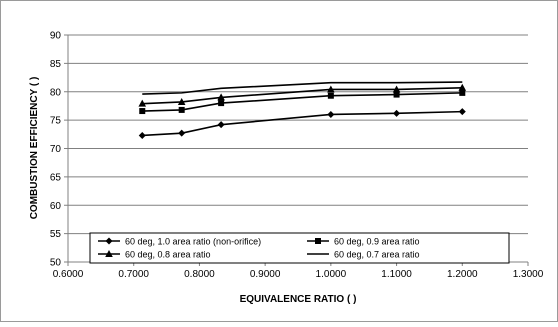 Image resolution: width=558 pixels, height=327 pixels. What do you see at coordinates (56, 64) in the screenshot?
I see `y-tick-label: 85` at bounding box center [56, 64].